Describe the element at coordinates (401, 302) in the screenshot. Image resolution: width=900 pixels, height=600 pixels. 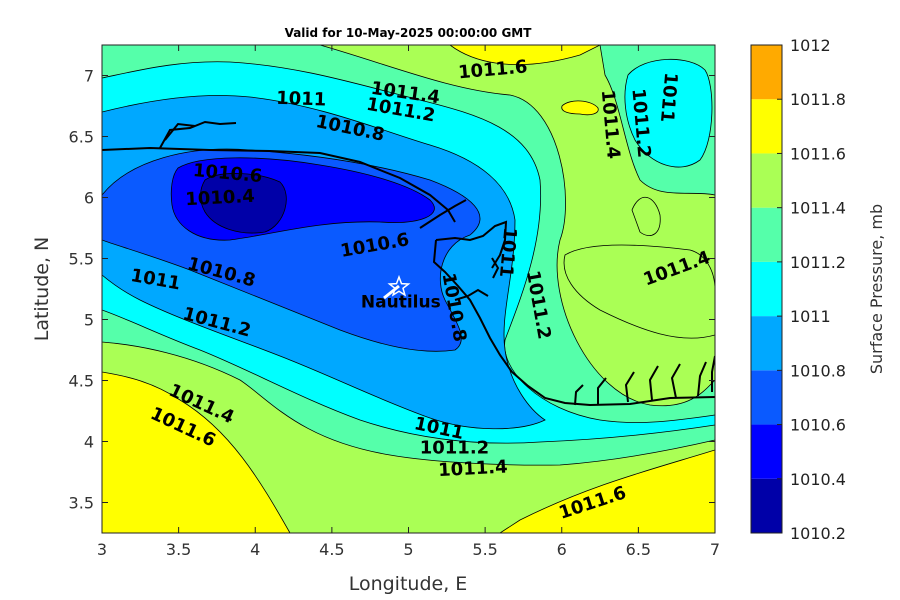
I see `marker-label: Nautilus` at that location.